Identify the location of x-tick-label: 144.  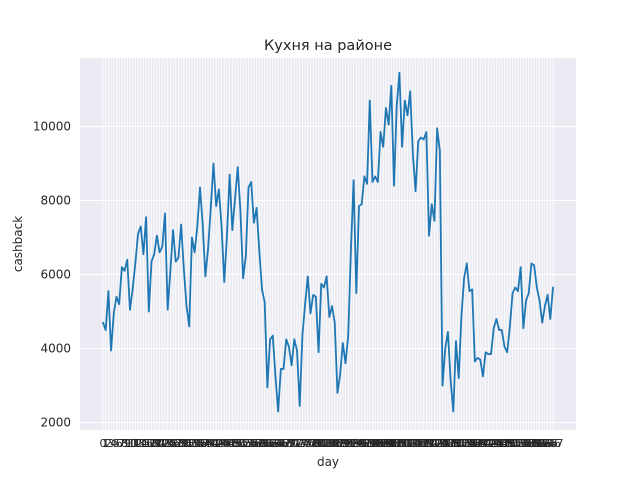
(491, 443).